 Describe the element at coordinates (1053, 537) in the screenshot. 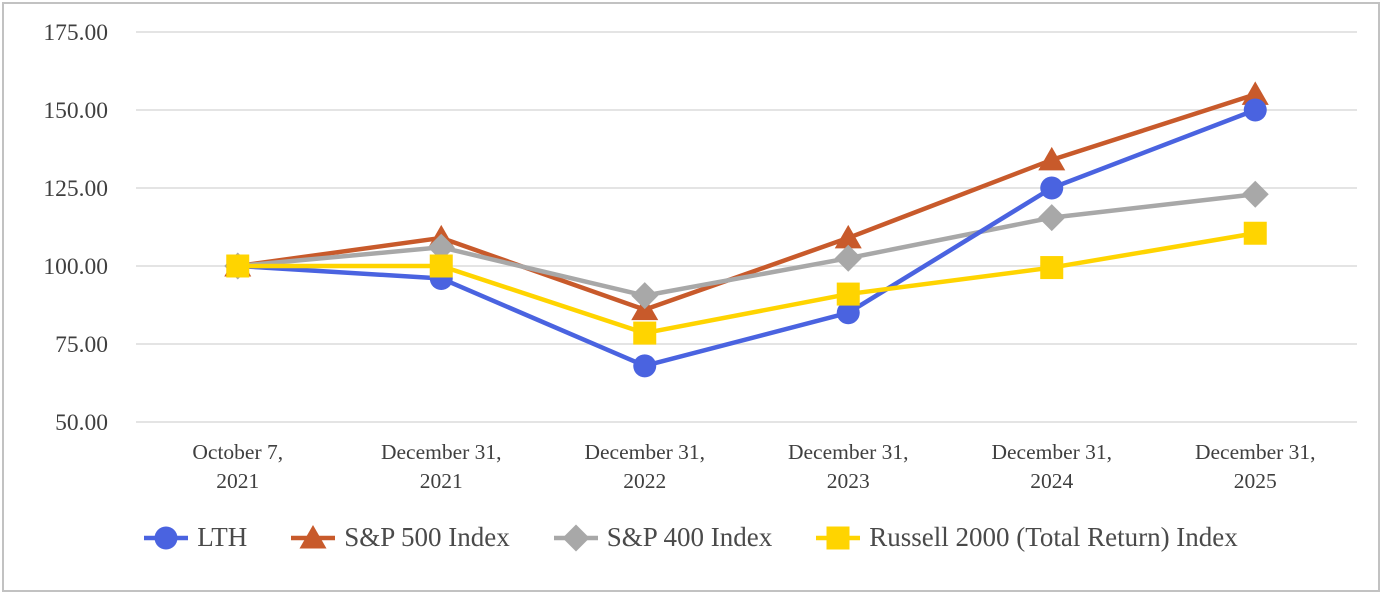

I see `legend-label-russell2000: Russell 2000 (Total Return) Index` at that location.